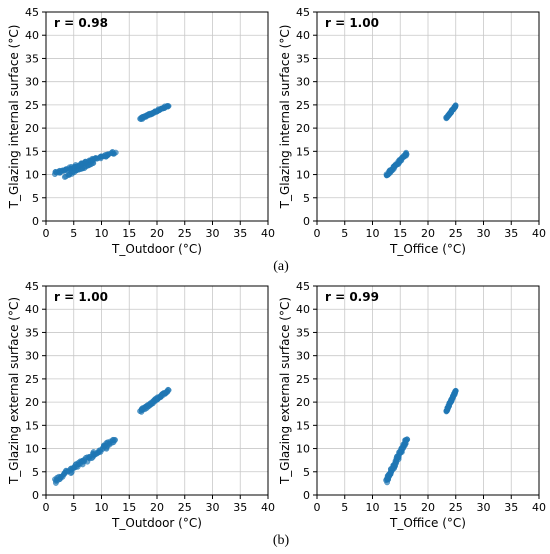 The image size is (550, 554). What do you see at coordinates (281, 266) in the screenshot?
I see `caption-a: (a)` at bounding box center [281, 266].